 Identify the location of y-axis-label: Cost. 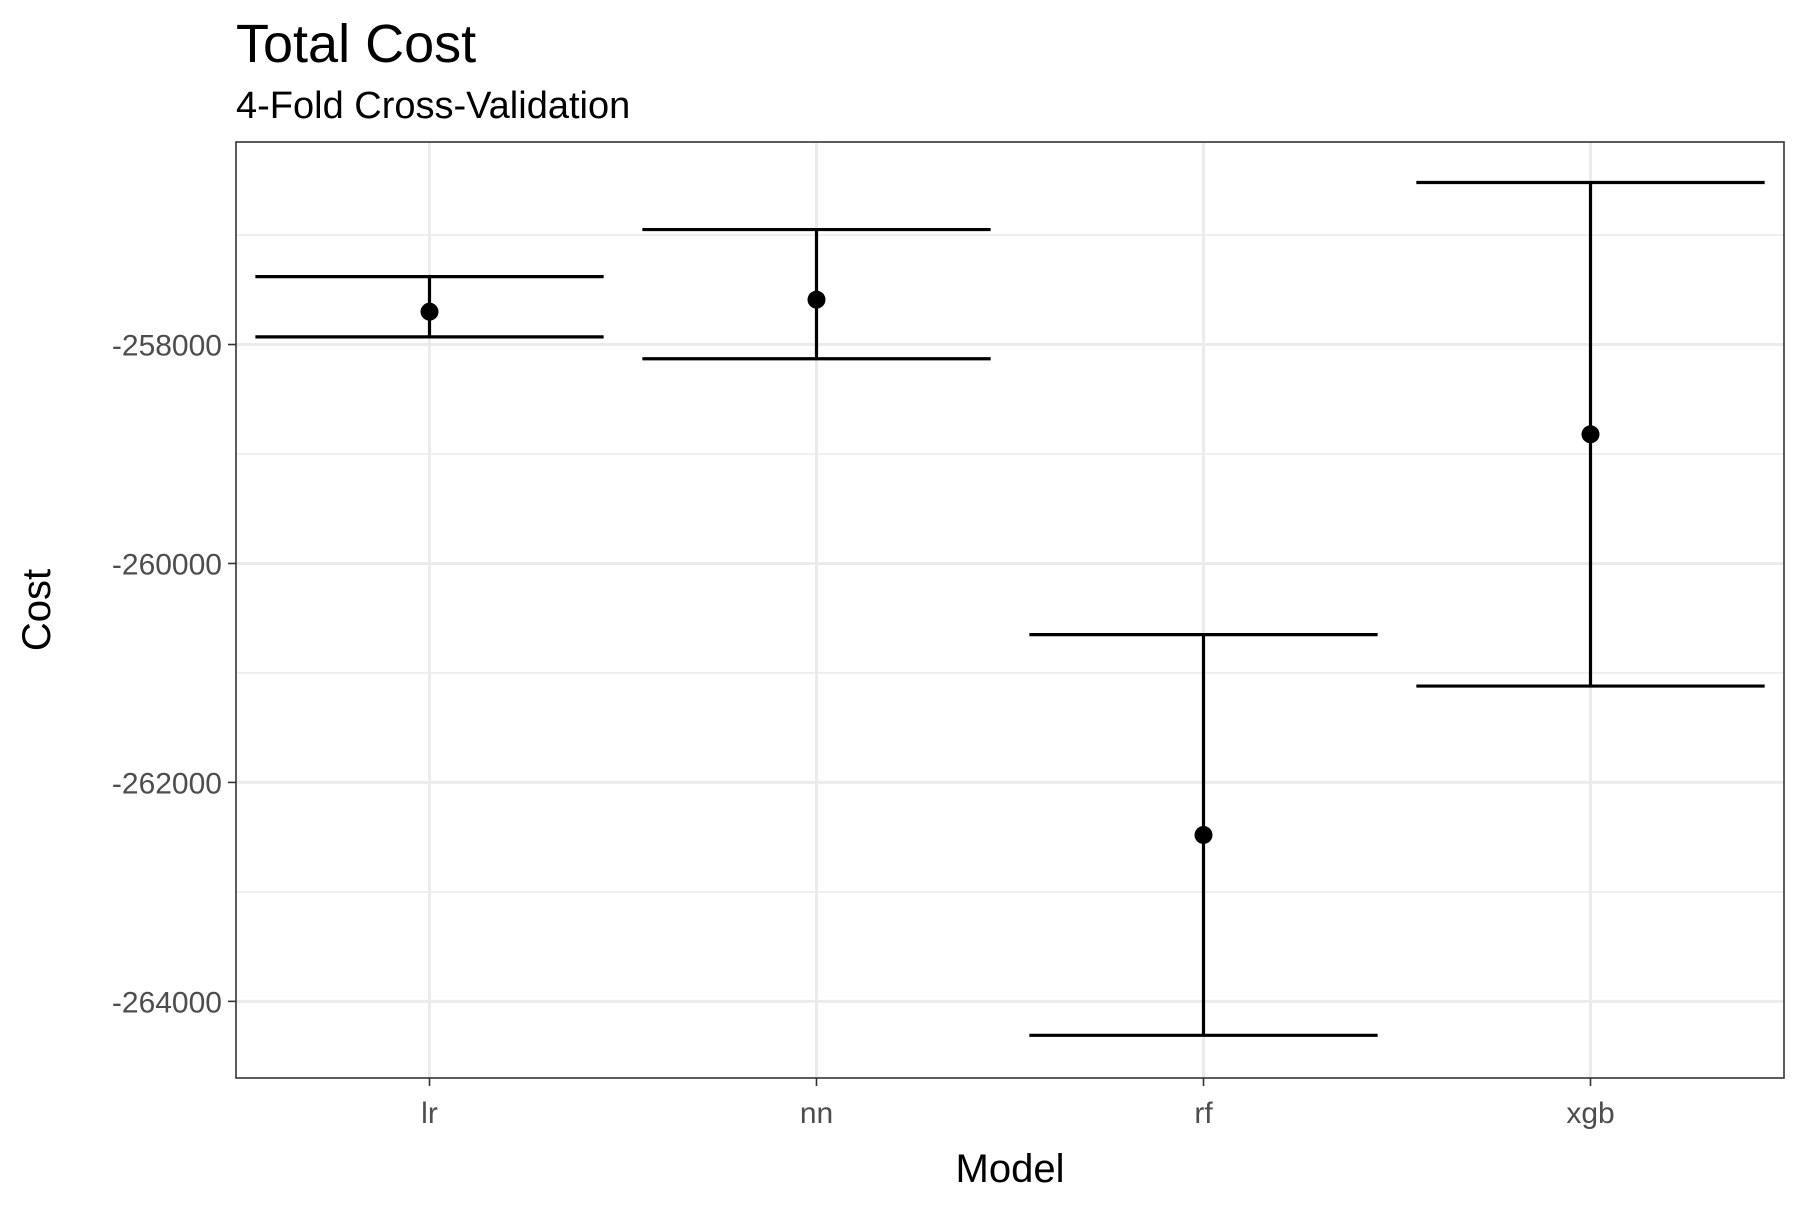
(37, 610).